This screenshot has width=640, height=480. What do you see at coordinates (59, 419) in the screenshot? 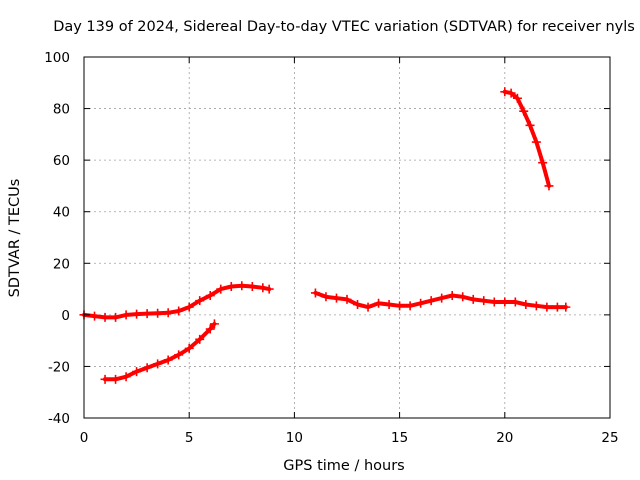
I see `y-tick-label: -40` at bounding box center [59, 419].